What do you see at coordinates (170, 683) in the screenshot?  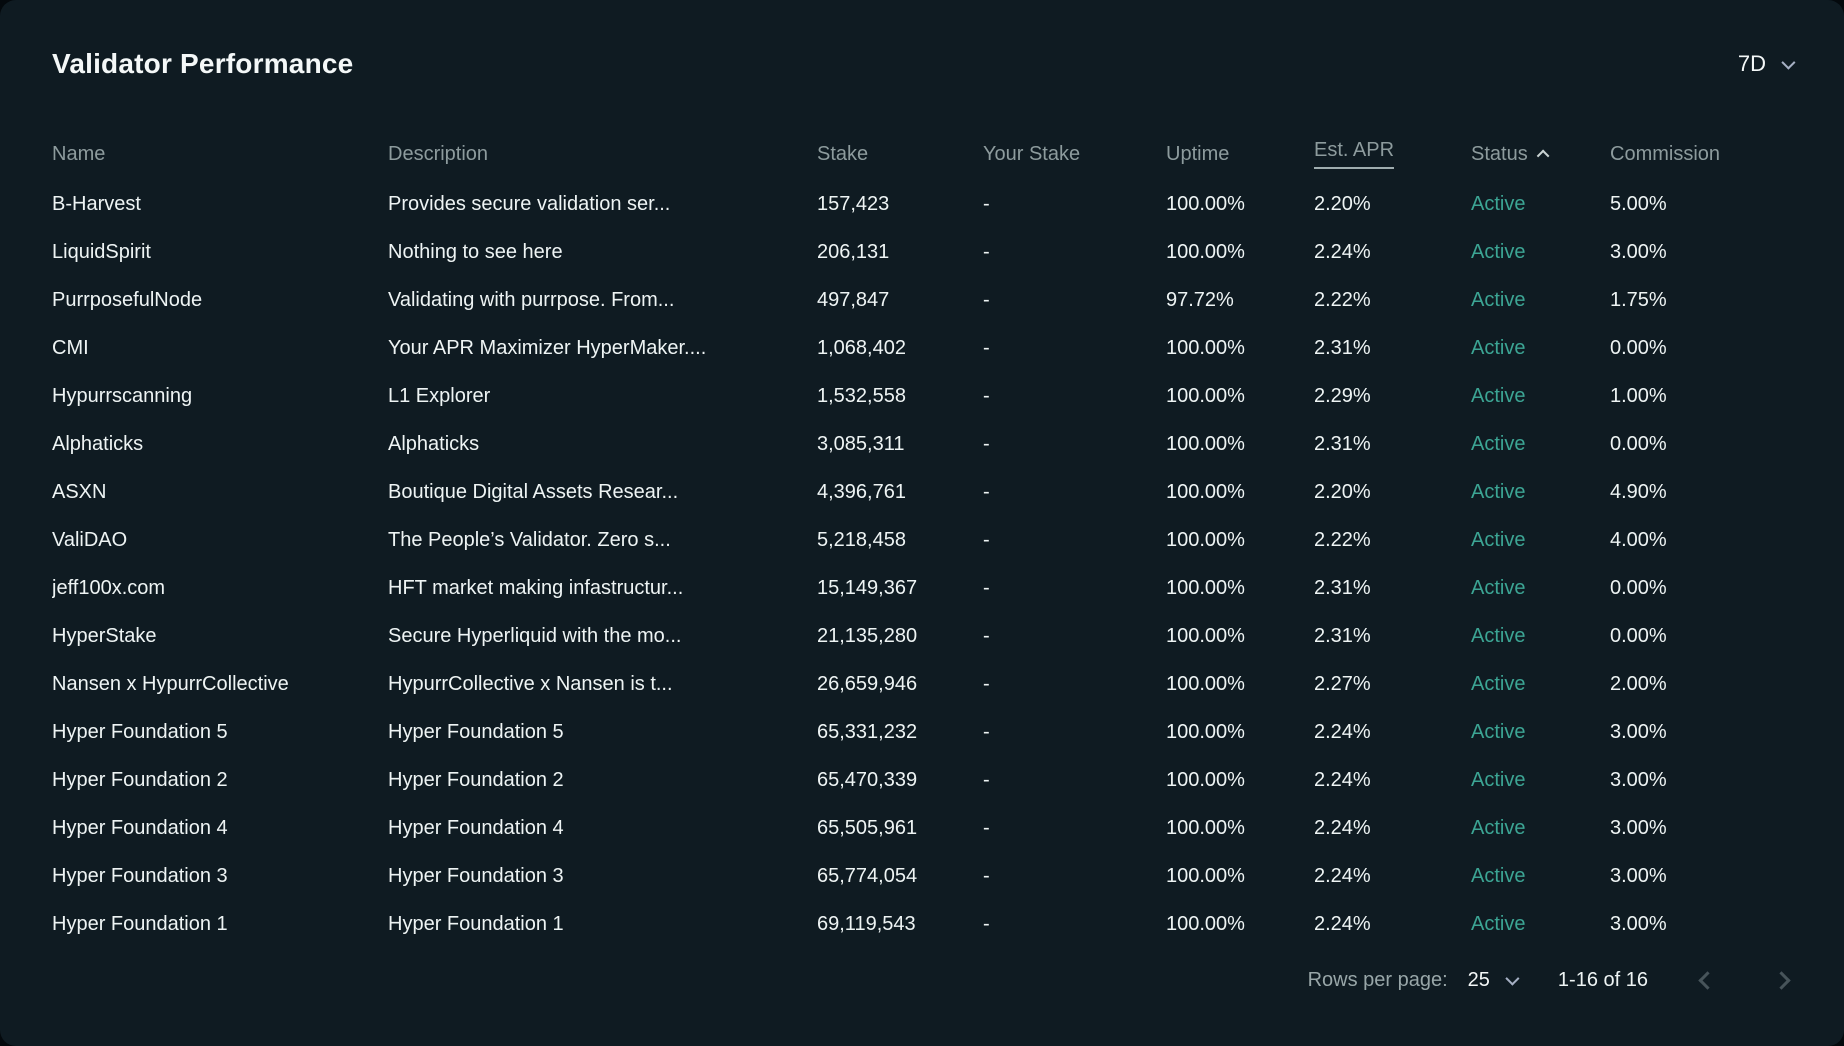 I see `cell-name: Nansen x HypurrCollective` at bounding box center [170, 683].